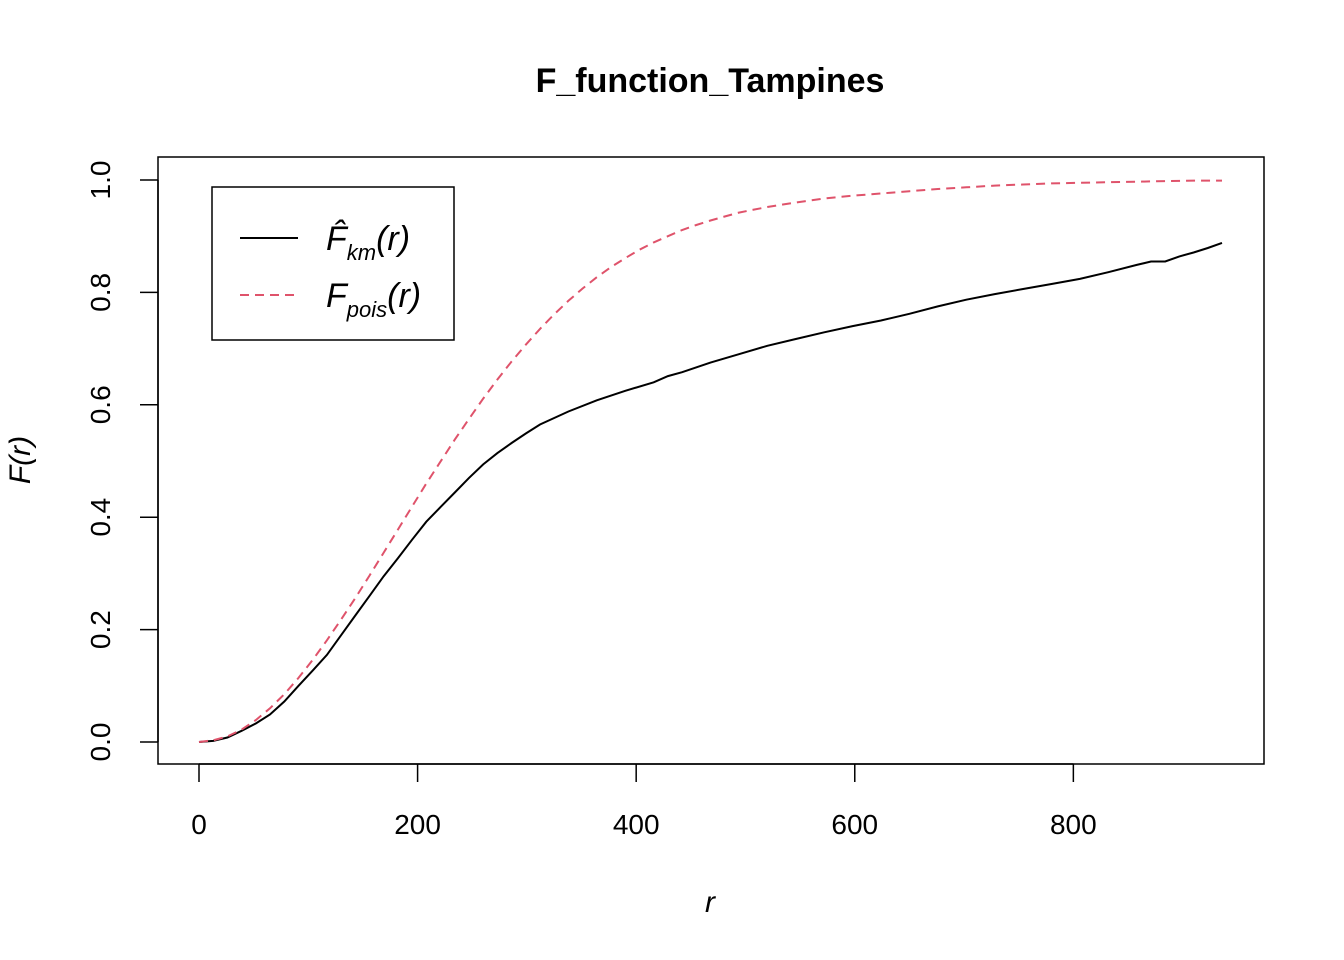 This screenshot has width=1344, height=960. Describe the element at coordinates (100, 742) in the screenshot. I see `y-tick-label: 0.0` at that location.